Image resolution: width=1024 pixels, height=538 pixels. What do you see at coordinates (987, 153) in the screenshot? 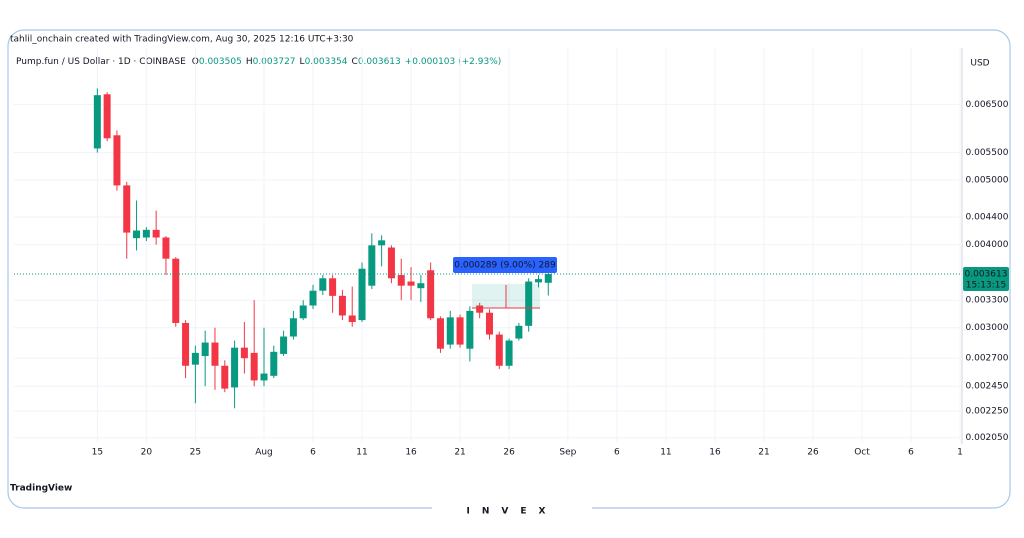
I see `y-tick-label: 0.005500` at bounding box center [987, 153].